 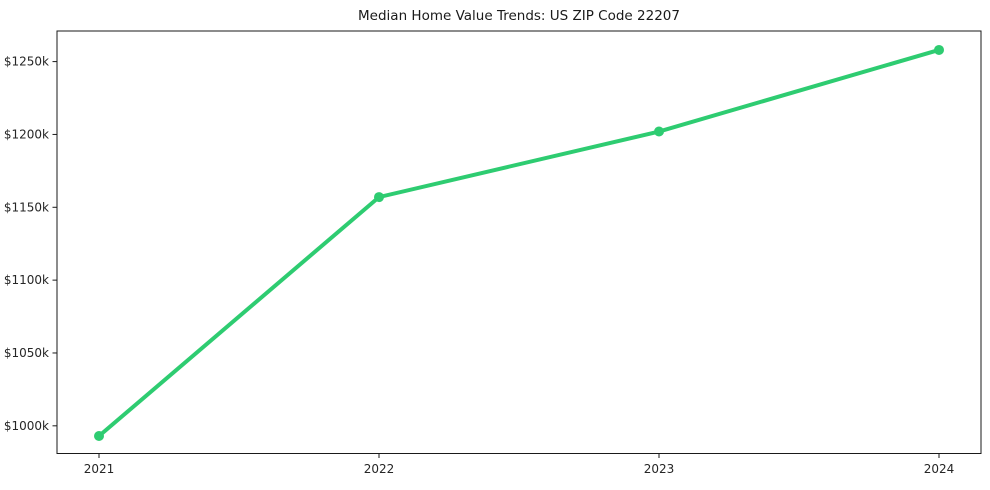 I want to click on x-tick-label: 2023, so click(x=659, y=469).